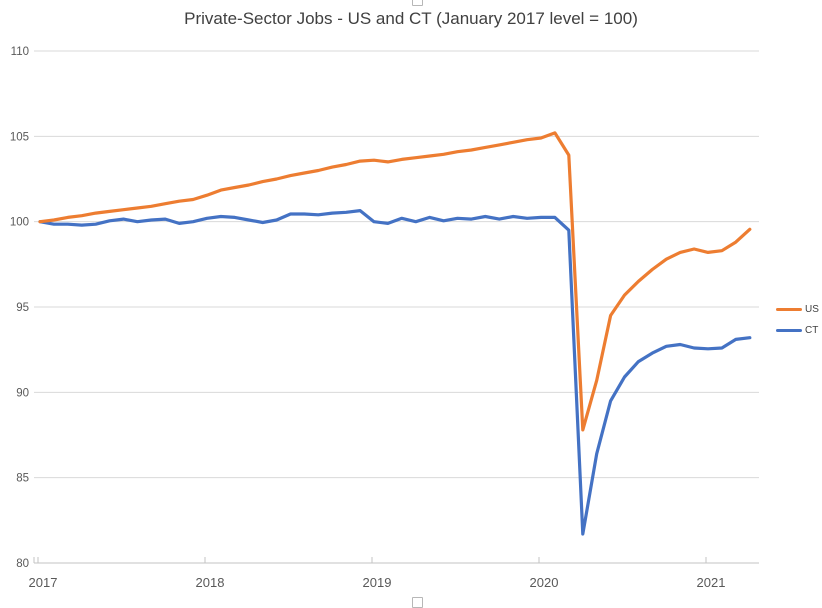 This screenshot has width=822, height=608. Describe the element at coordinates (22, 479) in the screenshot. I see `y-axis-label-85: 85` at that location.